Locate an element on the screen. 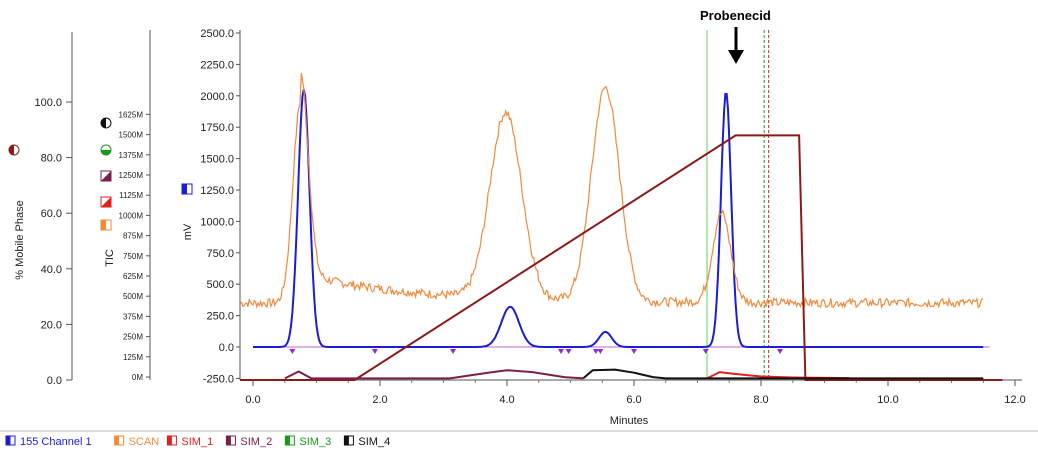 The width and height of the screenshot is (1038, 451). sim2-square-icon is located at coordinates (106, 176).